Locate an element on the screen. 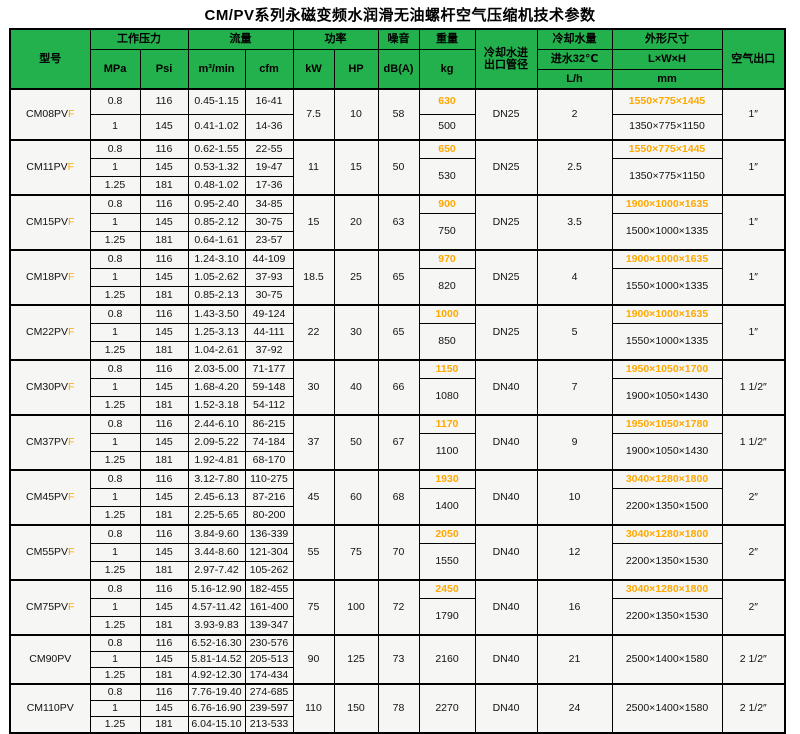 Image resolution: width=800 pixels, height=734 pixels. page-title: CM/PV系列永磁变频水润滑无油螺杆空气压缩机技术参数 is located at coordinates (400, 15).